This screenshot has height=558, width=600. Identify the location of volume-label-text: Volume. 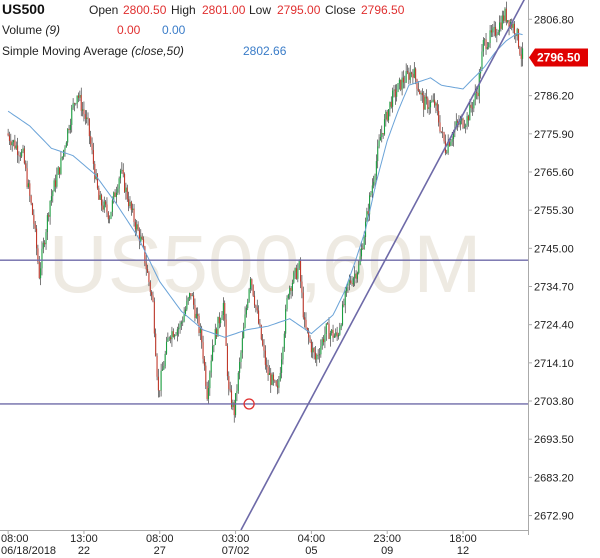
(23, 30).